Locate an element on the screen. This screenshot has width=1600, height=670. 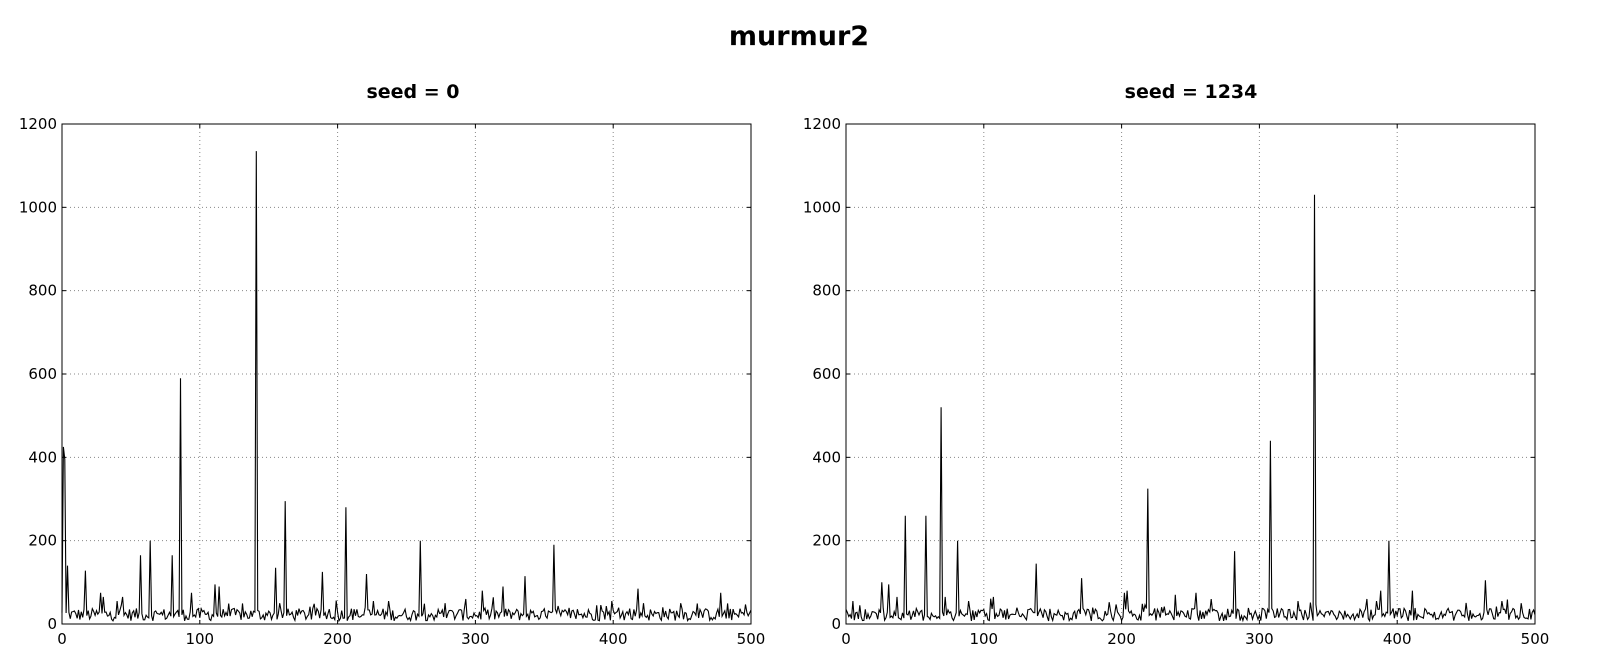
subplot-title: seed = 0 is located at coordinates (412, 92).